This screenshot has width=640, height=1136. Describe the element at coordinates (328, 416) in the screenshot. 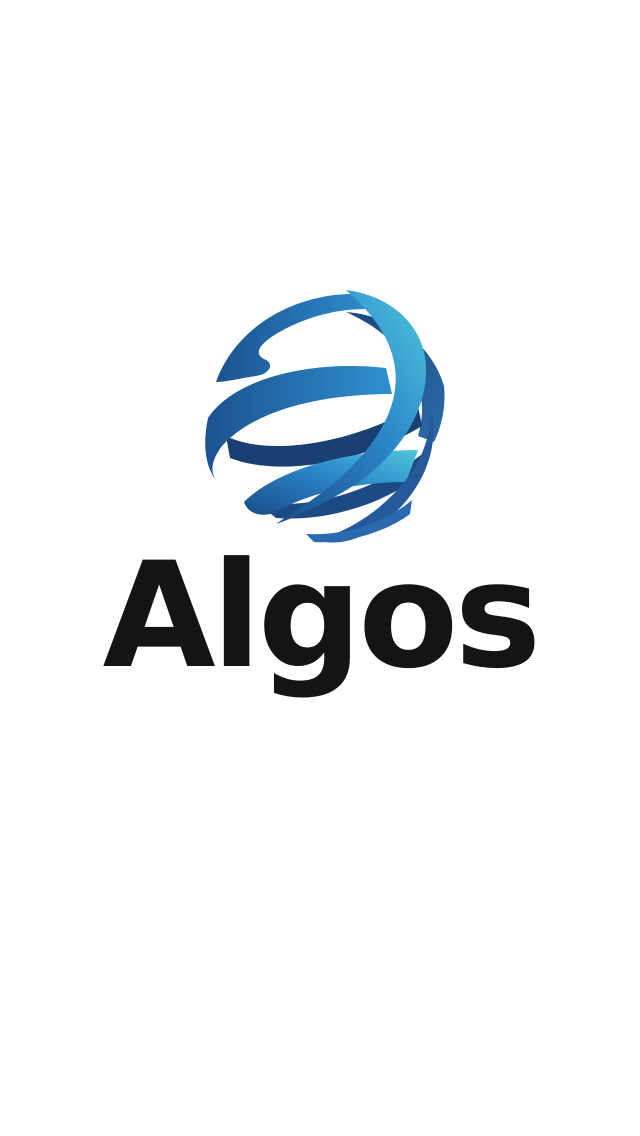

I see `globe-icon` at that location.